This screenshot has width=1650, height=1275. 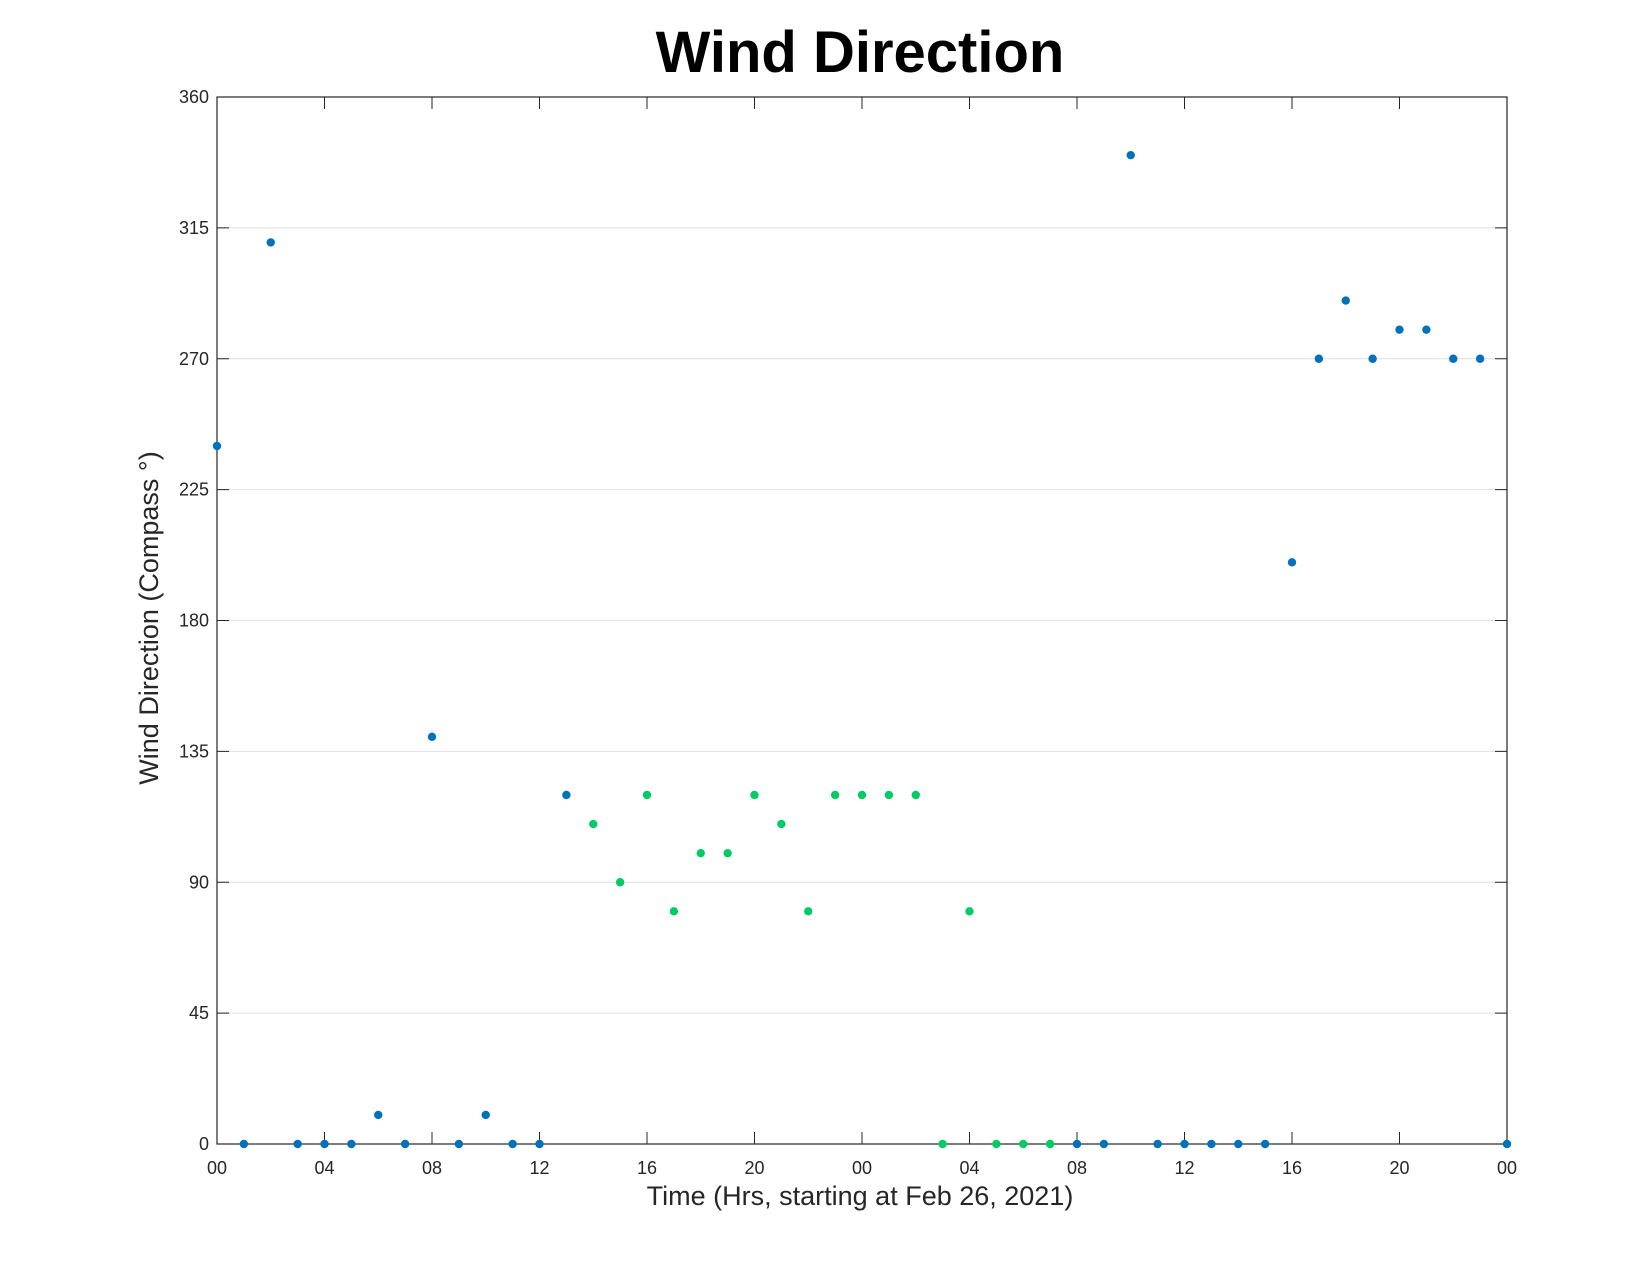 I want to click on y-tick-label: 315, so click(x=194, y=228).